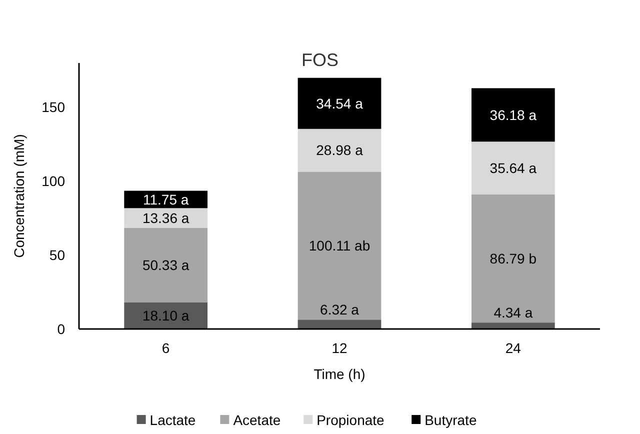  Describe the element at coordinates (166, 348) in the screenshot. I see `x-tick-label: 6` at that location.